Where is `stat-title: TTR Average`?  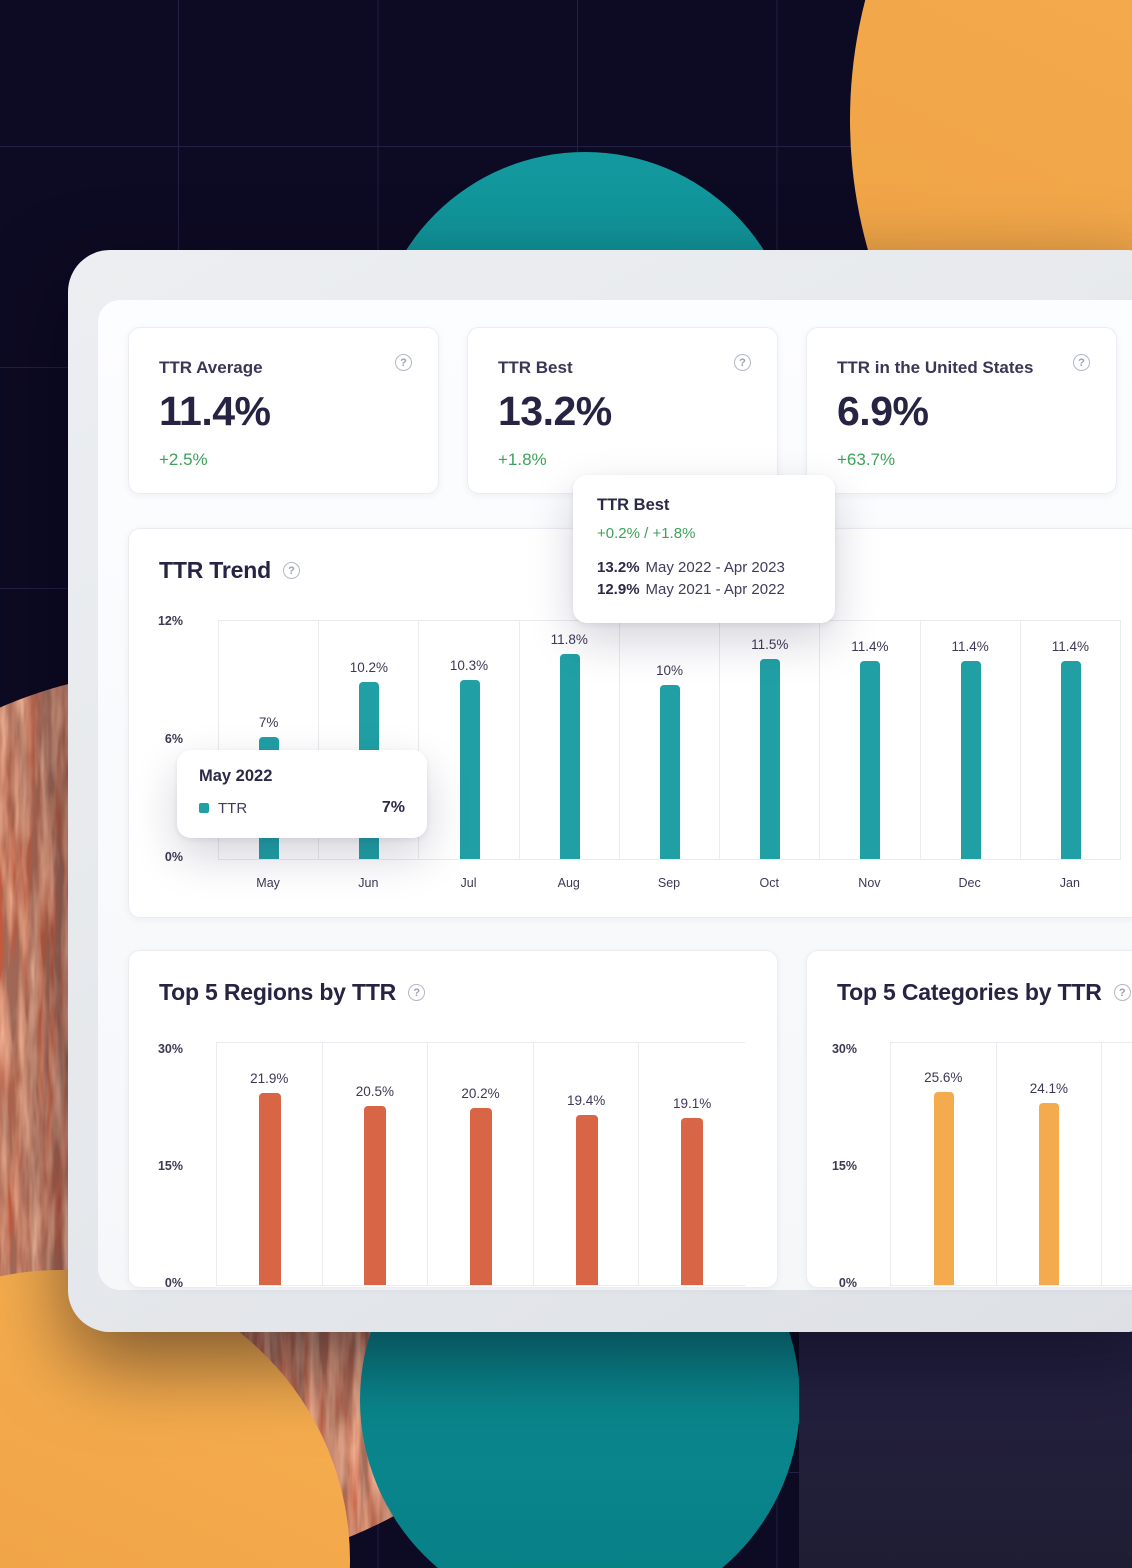 stat-title: TTR Average is located at coordinates (211, 367).